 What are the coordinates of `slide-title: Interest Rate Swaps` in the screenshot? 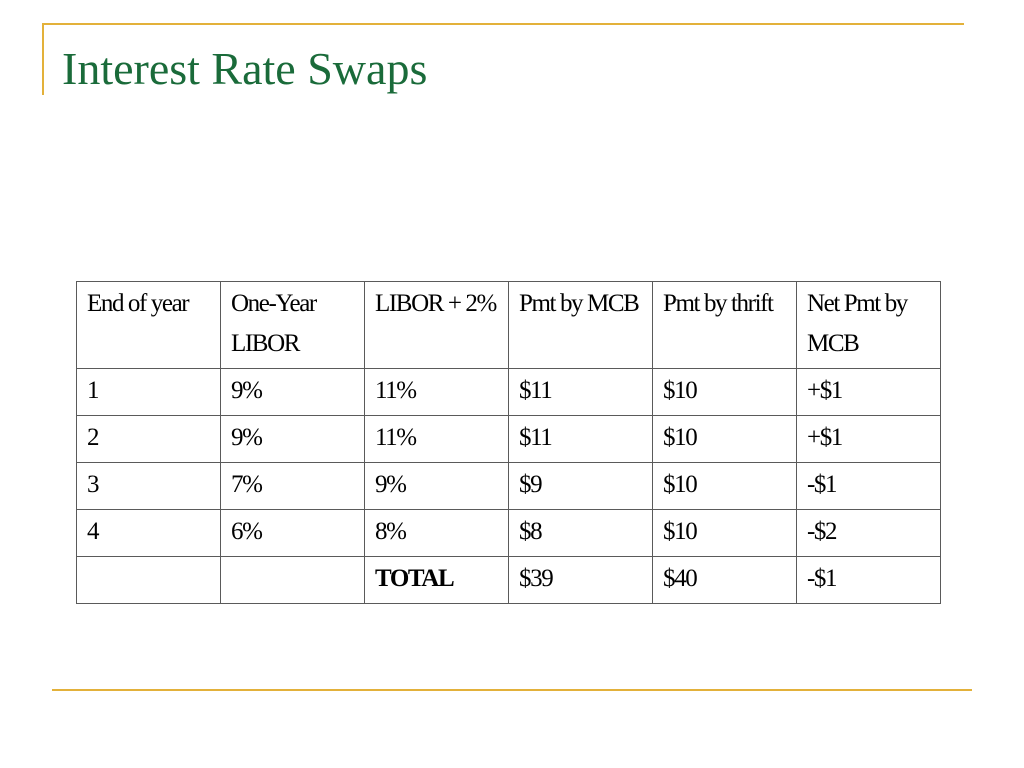 It's located at (245, 68).